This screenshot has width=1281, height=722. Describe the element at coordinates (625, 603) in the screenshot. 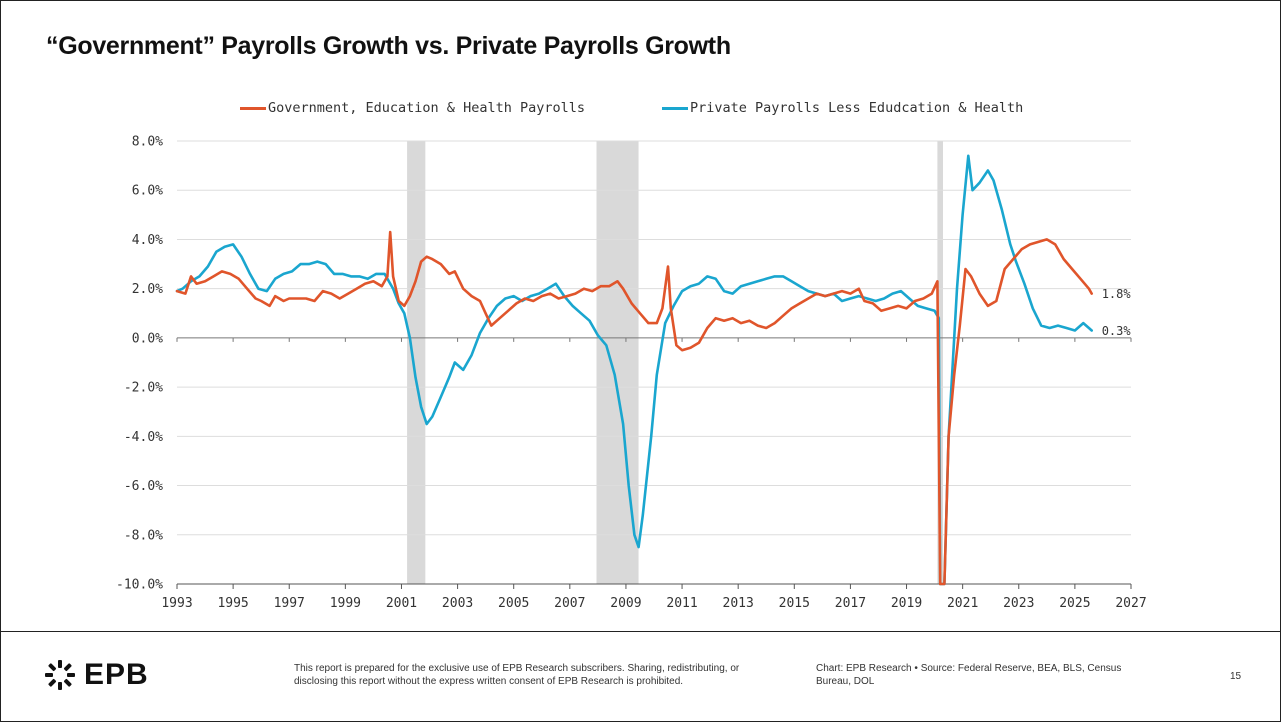

I see `x-tick-label-8: 2009` at that location.